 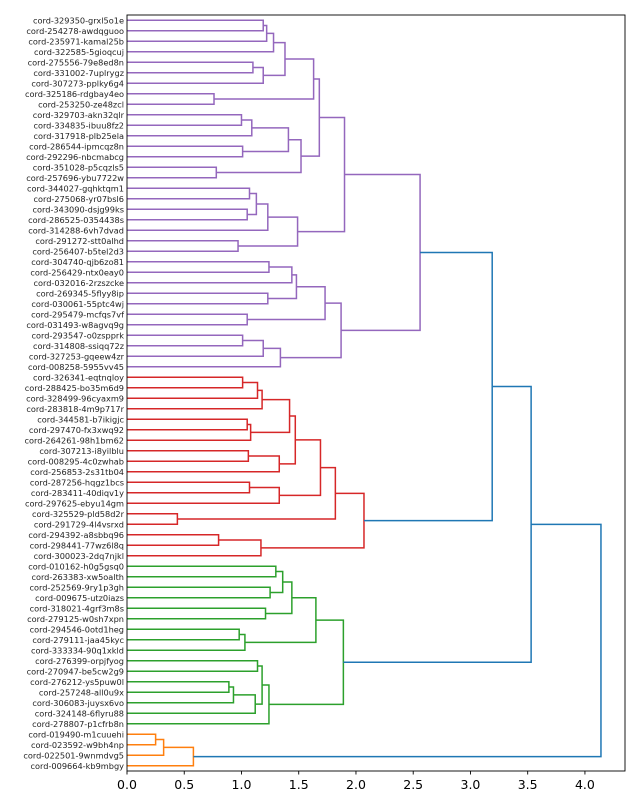 I want to click on leaf-label: cord-276212-ys5puw0l, so click(x=77, y=682).